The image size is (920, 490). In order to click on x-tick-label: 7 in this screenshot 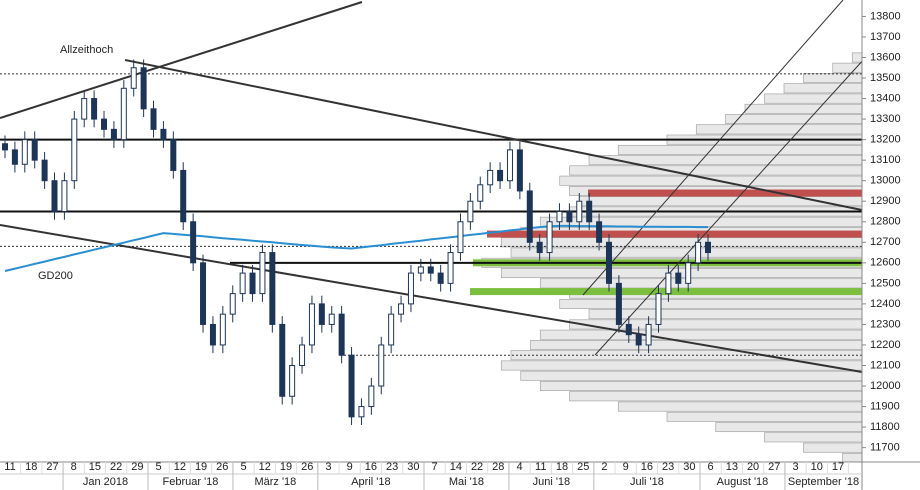, I will do `click(435, 467)`.